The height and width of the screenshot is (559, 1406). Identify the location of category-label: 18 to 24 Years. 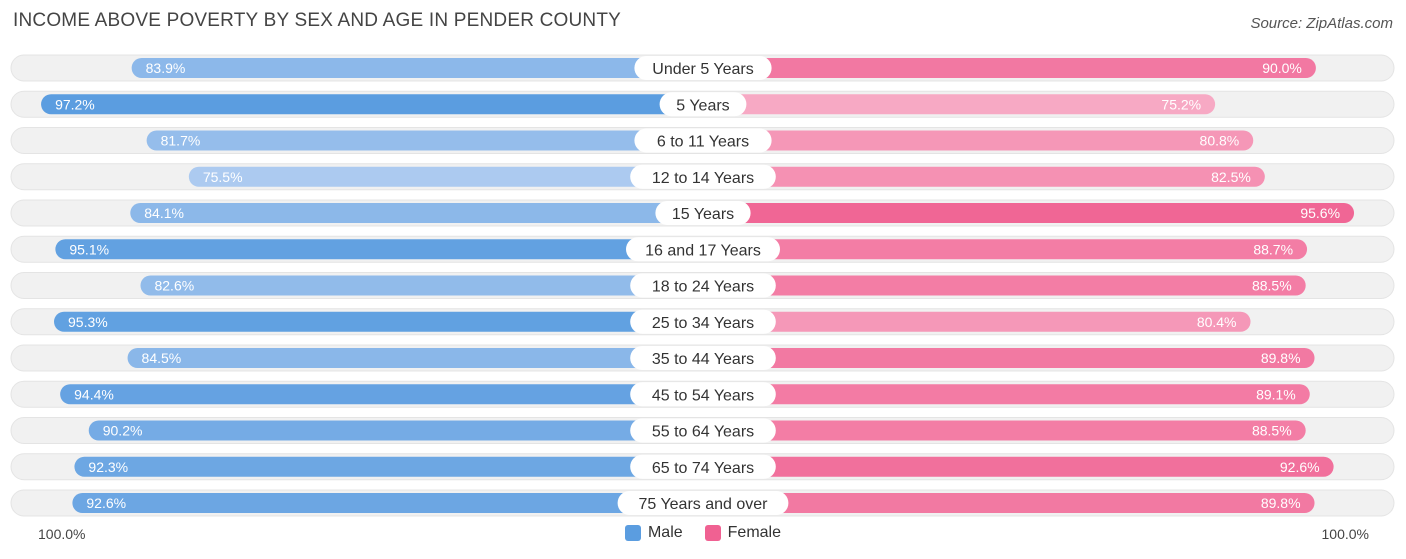
(703, 287).